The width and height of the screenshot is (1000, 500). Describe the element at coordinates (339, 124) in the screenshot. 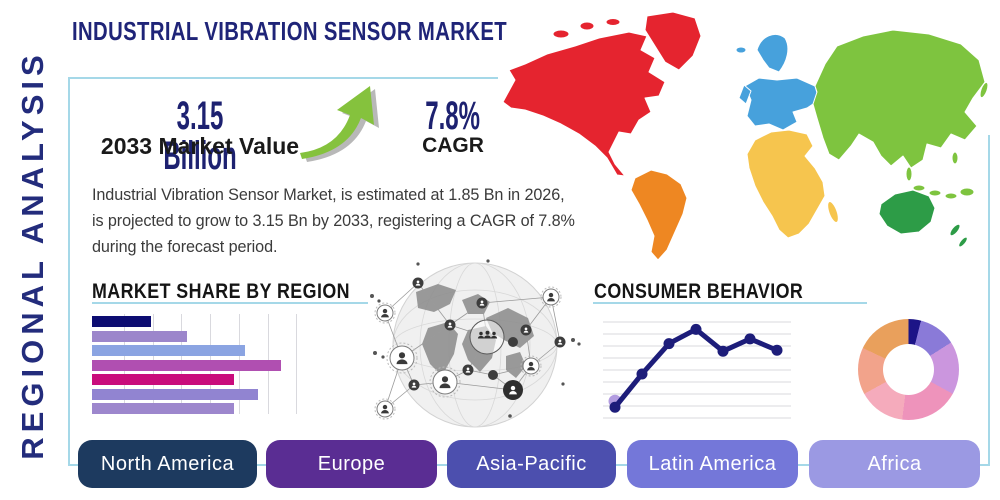

I see `growth-arrow-icon` at that location.